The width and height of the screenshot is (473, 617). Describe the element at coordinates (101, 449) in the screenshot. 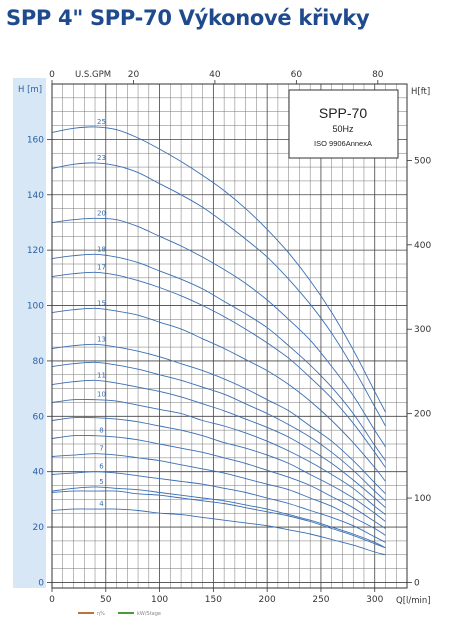

I see `curve-stage-label: 7` at that location.